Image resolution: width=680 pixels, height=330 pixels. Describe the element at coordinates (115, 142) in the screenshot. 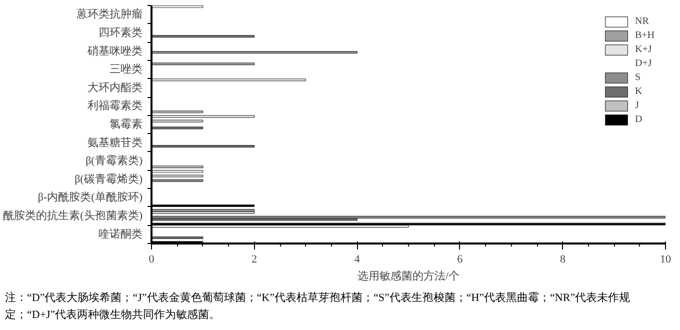

I see `y-tick-label: 氨基糖苷类` at that location.